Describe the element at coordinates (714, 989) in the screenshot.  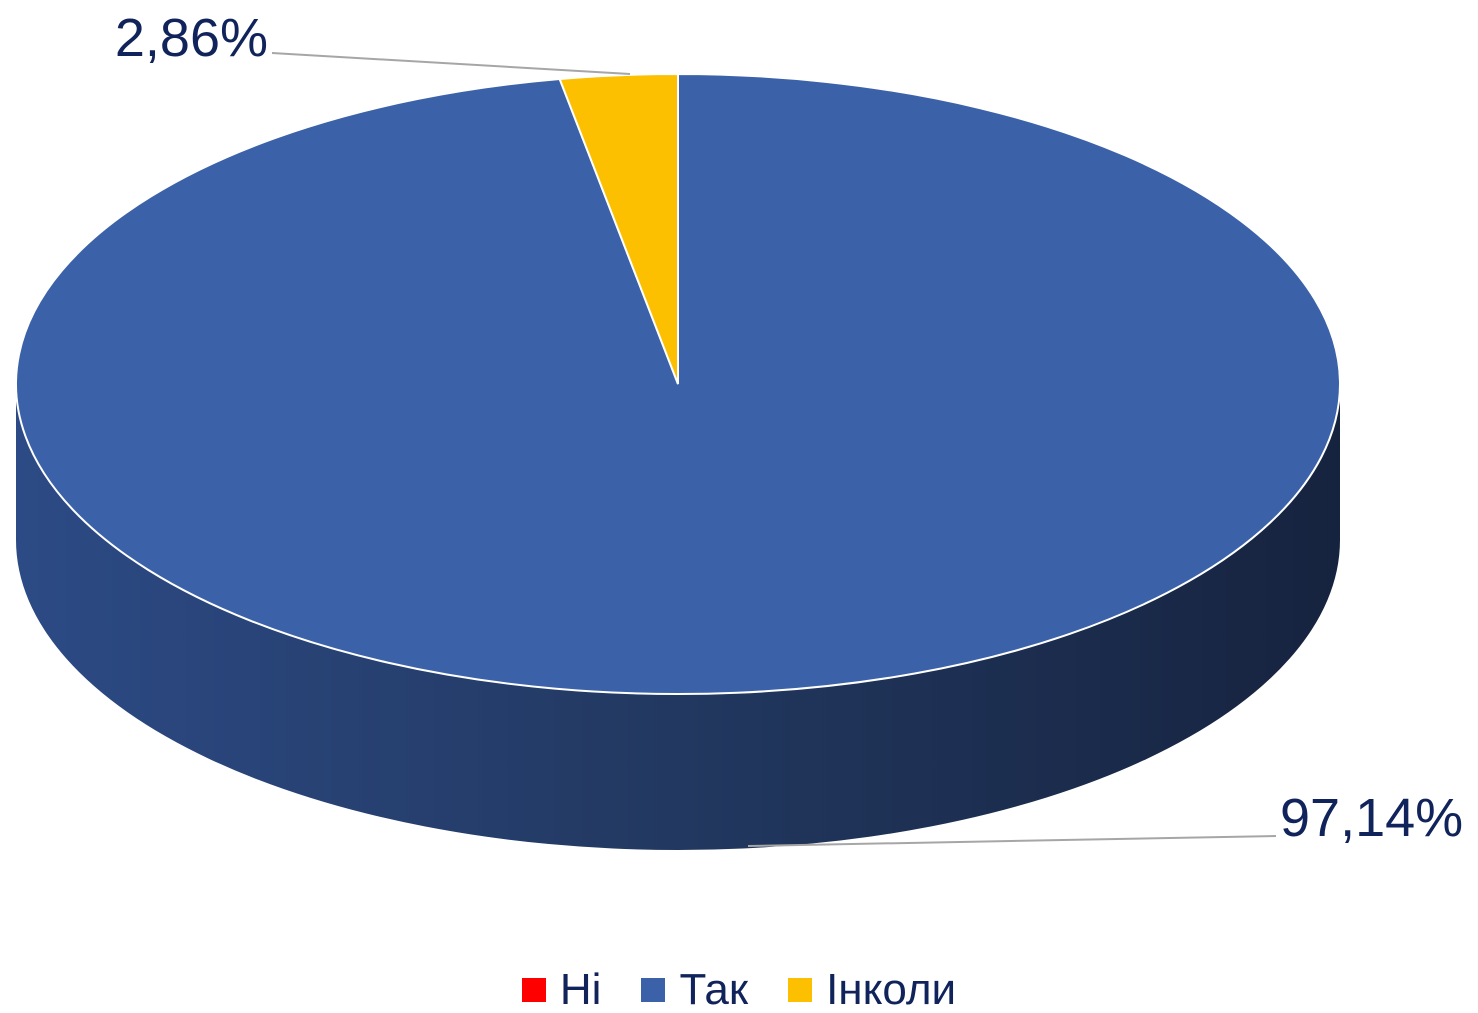
I see `legend-label: Так` at that location.